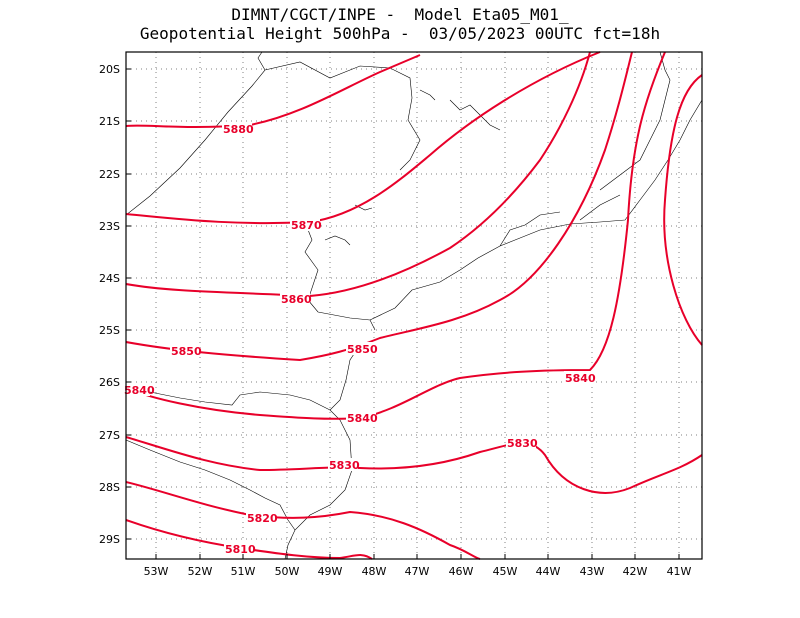 The image size is (800, 618). Describe the element at coordinates (362, 349) in the screenshot. I see `contour-label-5850-coast: 5850` at that location.